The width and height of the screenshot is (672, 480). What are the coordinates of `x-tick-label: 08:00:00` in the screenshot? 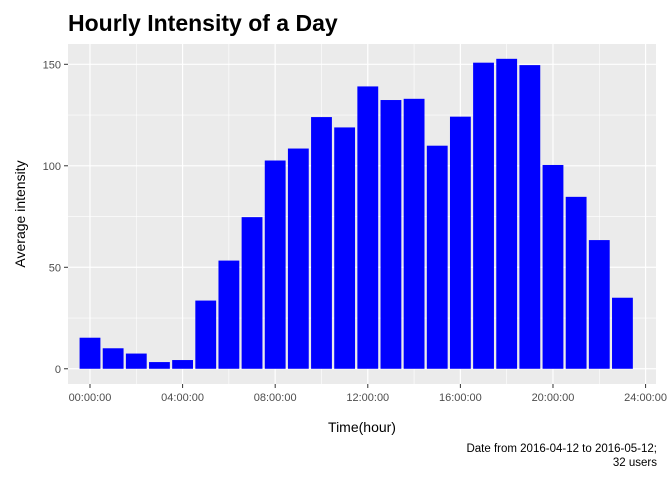 It's located at (275, 398).